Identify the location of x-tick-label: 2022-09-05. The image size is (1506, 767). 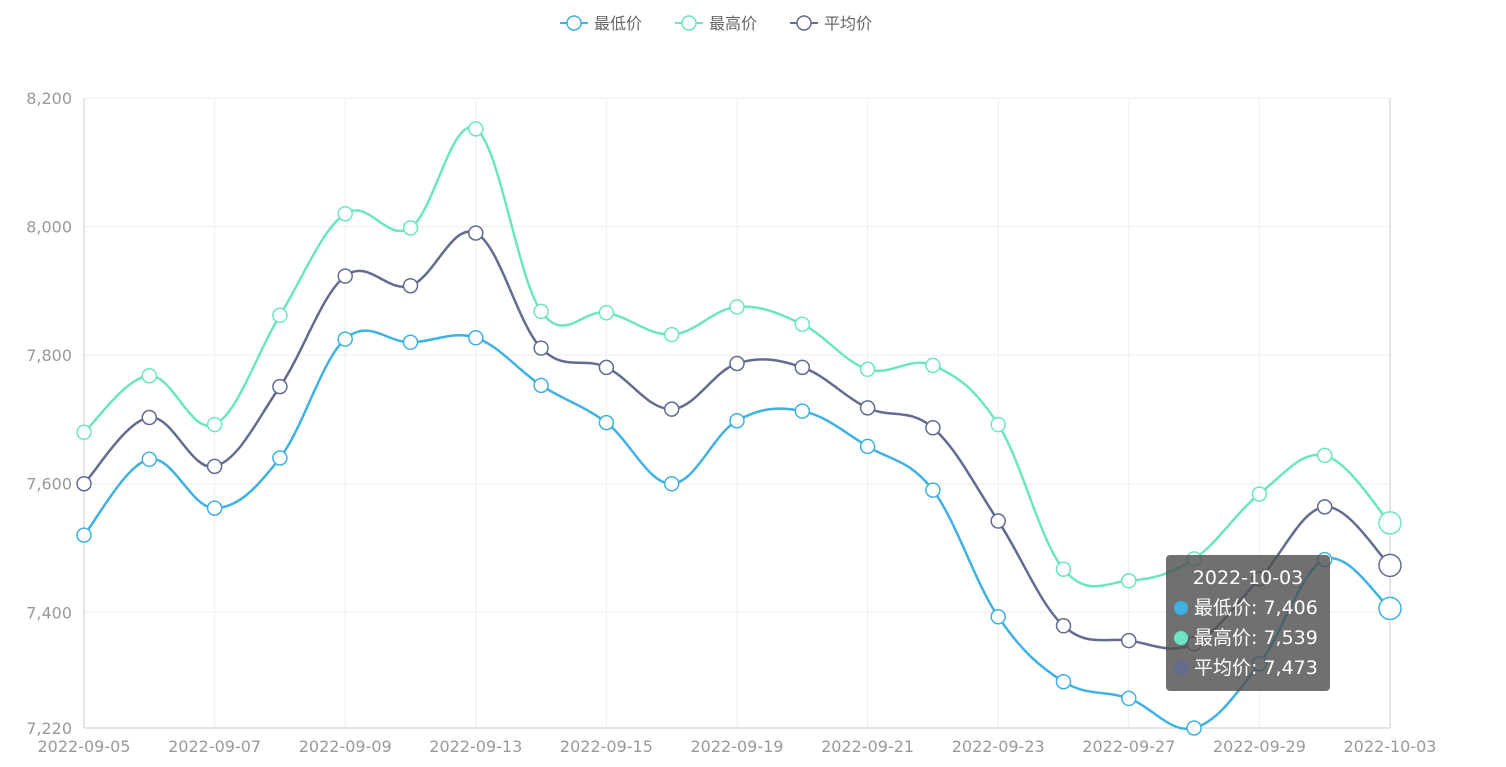
(84, 746).